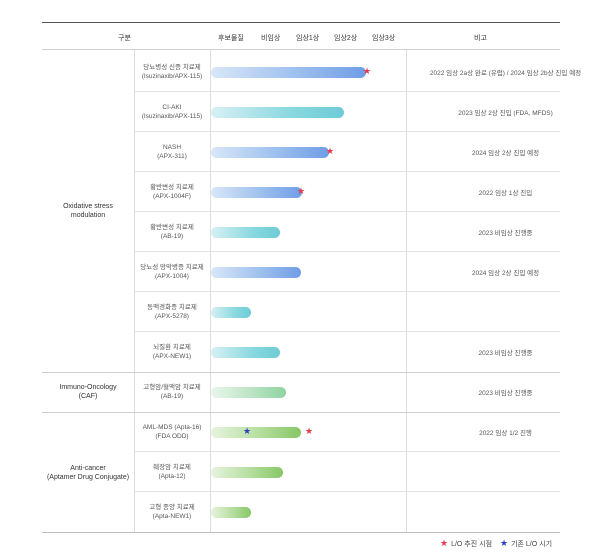 The image size is (600, 555). Describe the element at coordinates (308, 38) in the screenshot. I see `header-stage-phase1: 임상1상` at that location.